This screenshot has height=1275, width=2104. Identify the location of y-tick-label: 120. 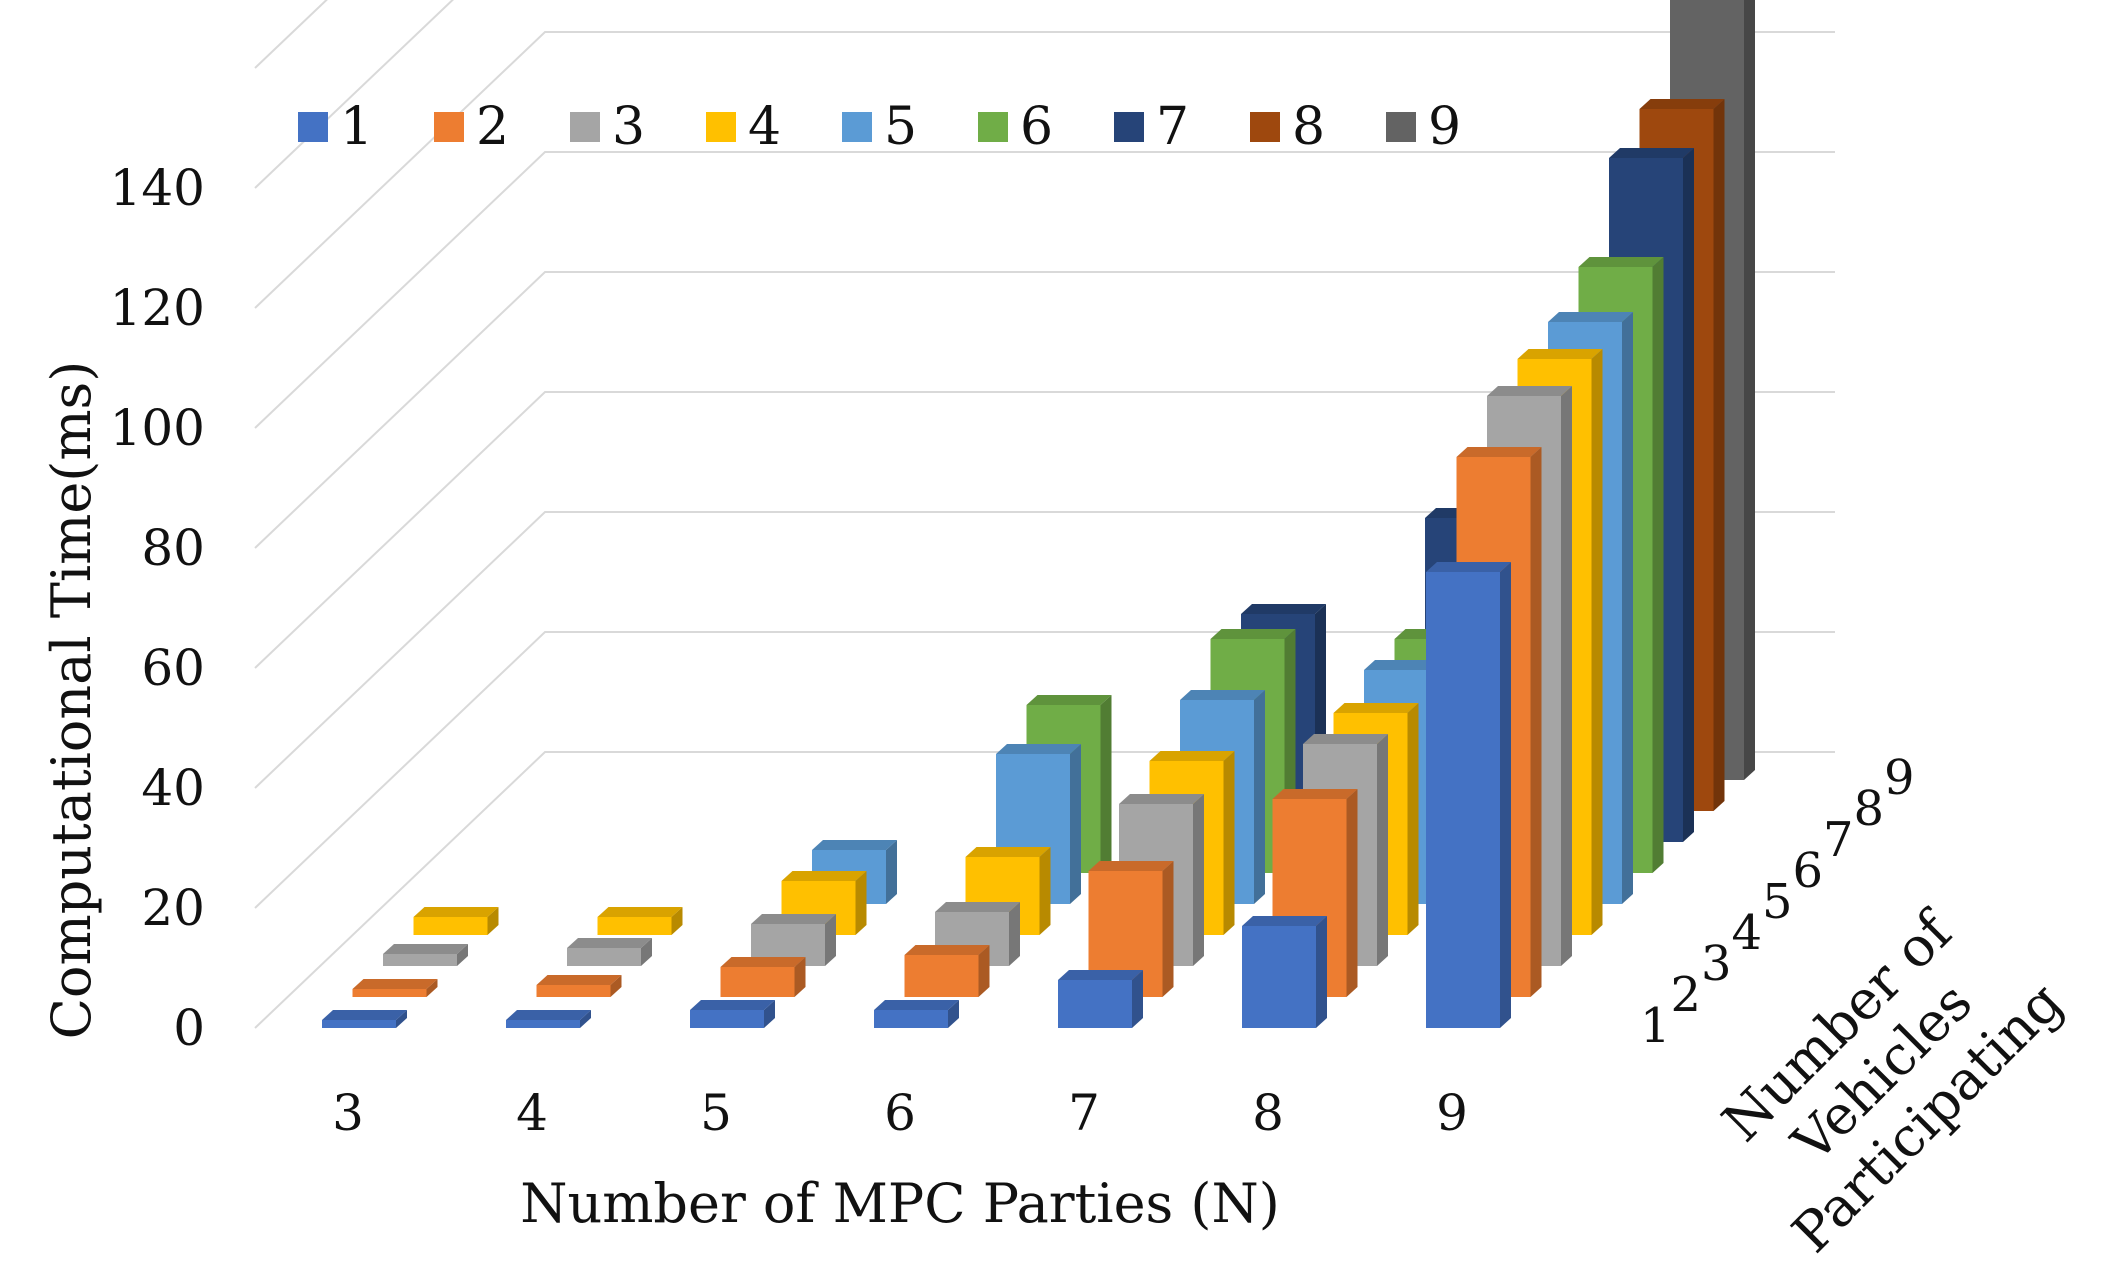
(157, 308).